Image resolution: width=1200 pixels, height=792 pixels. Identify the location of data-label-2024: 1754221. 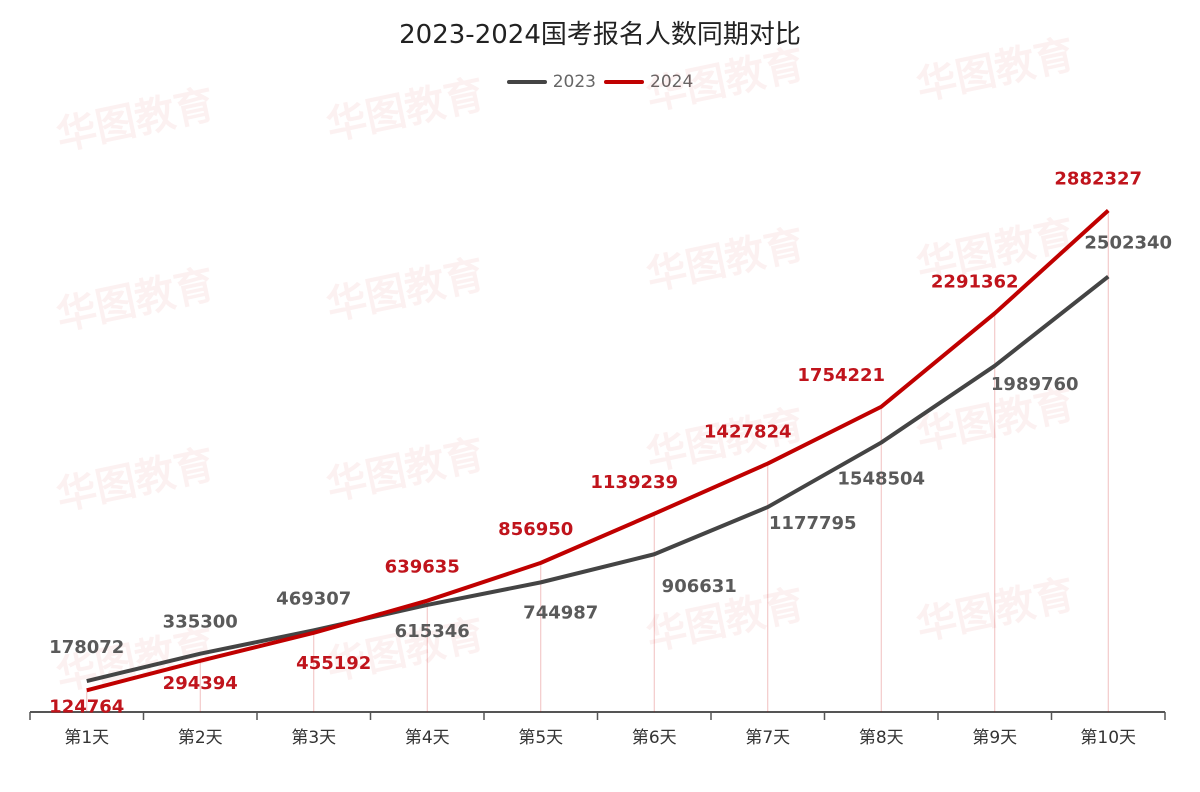
(841, 375).